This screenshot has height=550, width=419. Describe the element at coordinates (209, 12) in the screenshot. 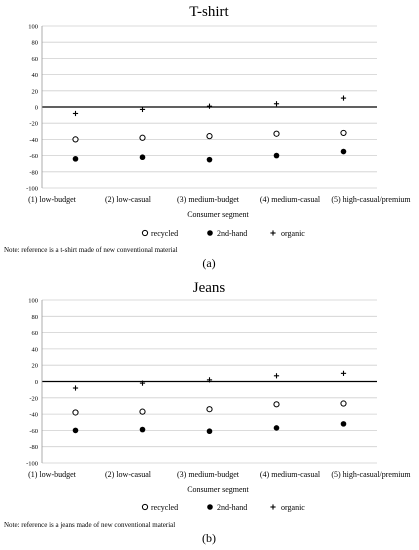

I see `chart-title: T-shirt` at that location.